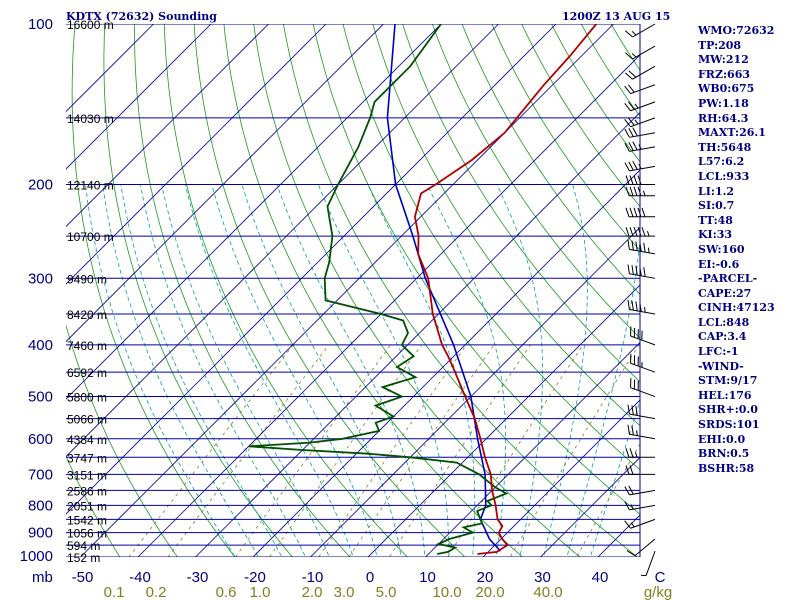 The height and width of the screenshot is (600, 800). Describe the element at coordinates (550, 159) in the screenshot. I see `dry-adiabat` at that location.